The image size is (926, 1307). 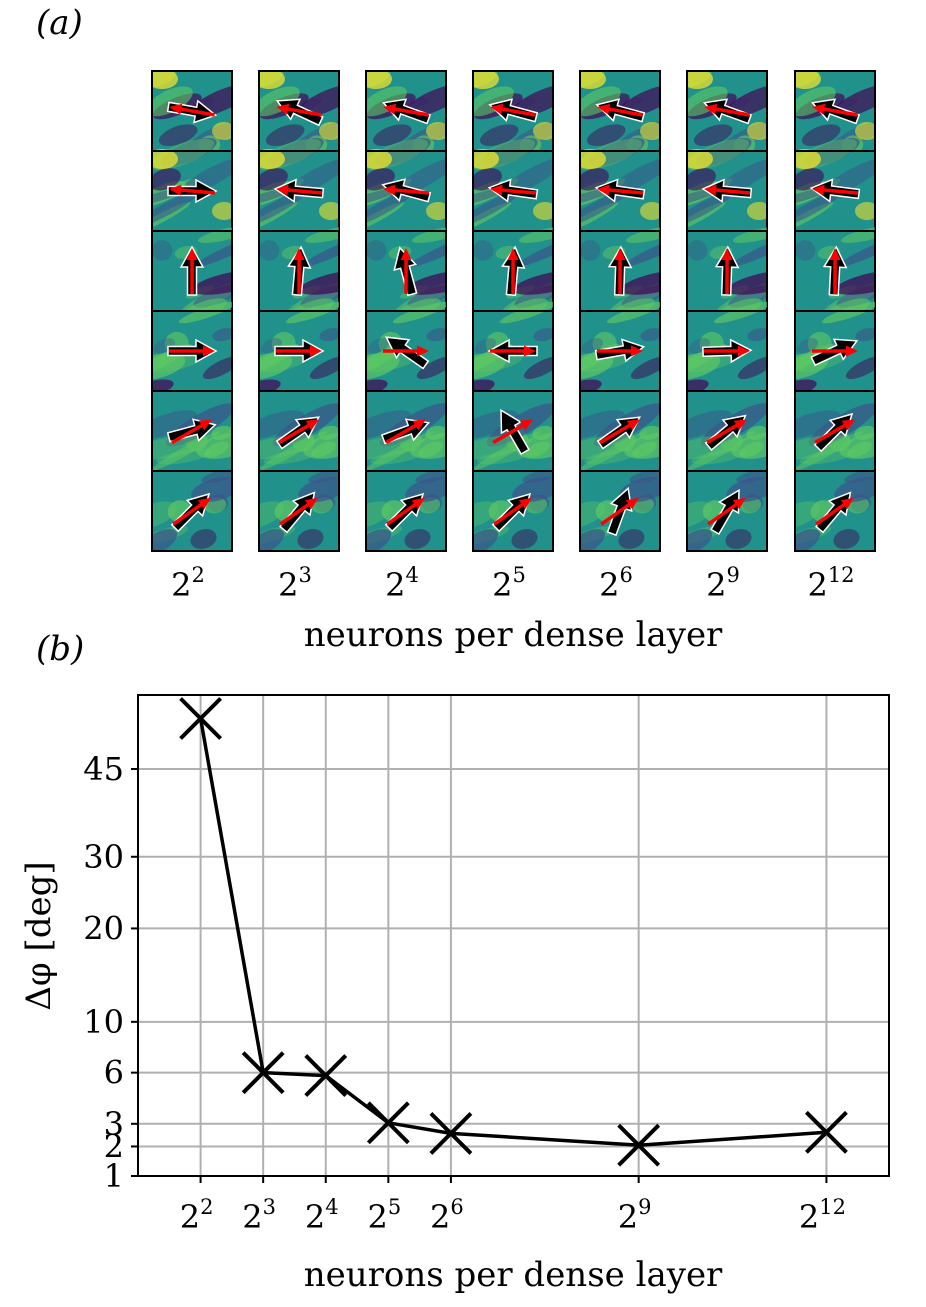 What do you see at coordinates (518, 575) in the screenshot?
I see `column-label-exponent: 5` at bounding box center [518, 575].